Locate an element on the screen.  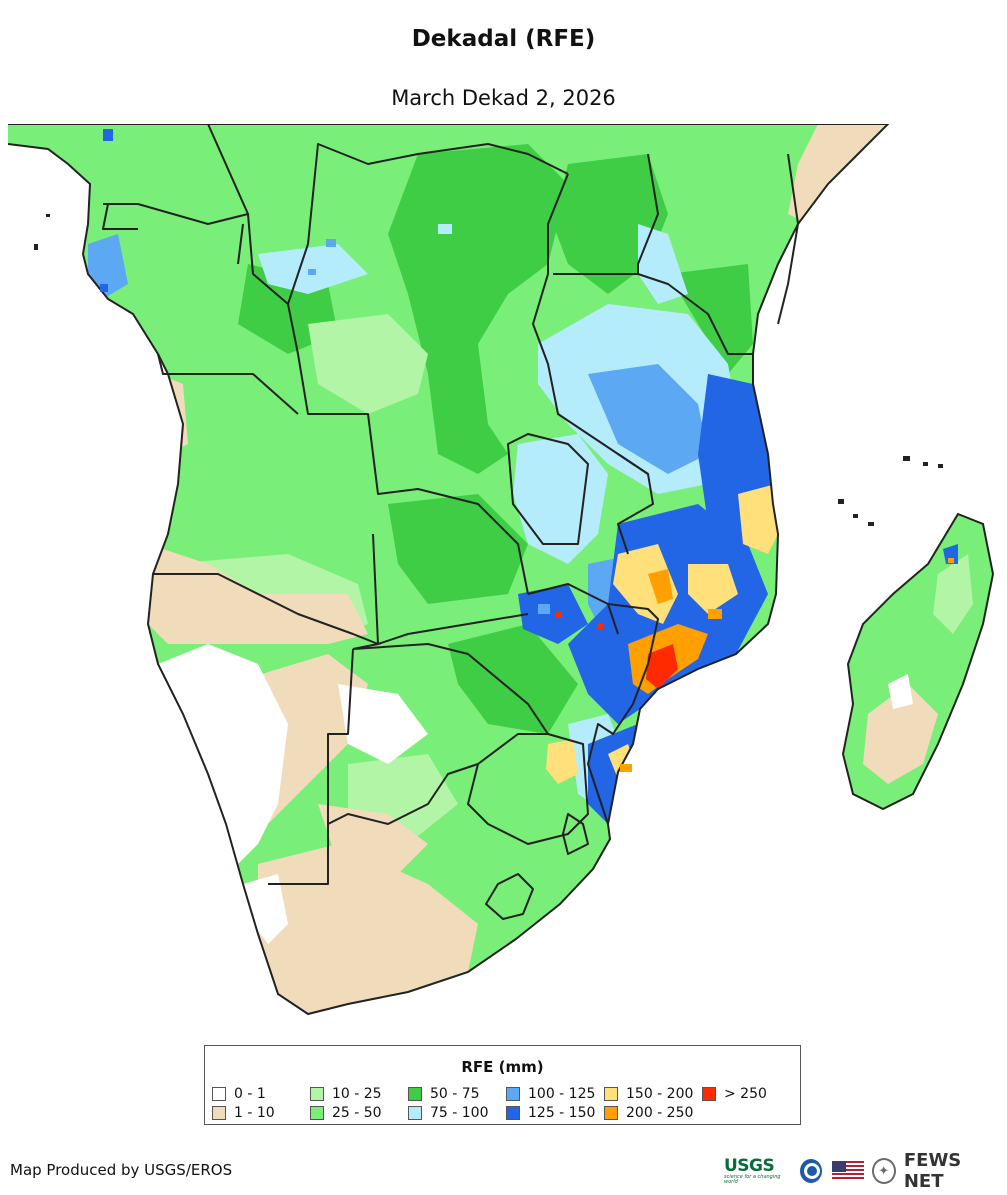
zone-150-200-moz-north is located at coordinates (758, 519).